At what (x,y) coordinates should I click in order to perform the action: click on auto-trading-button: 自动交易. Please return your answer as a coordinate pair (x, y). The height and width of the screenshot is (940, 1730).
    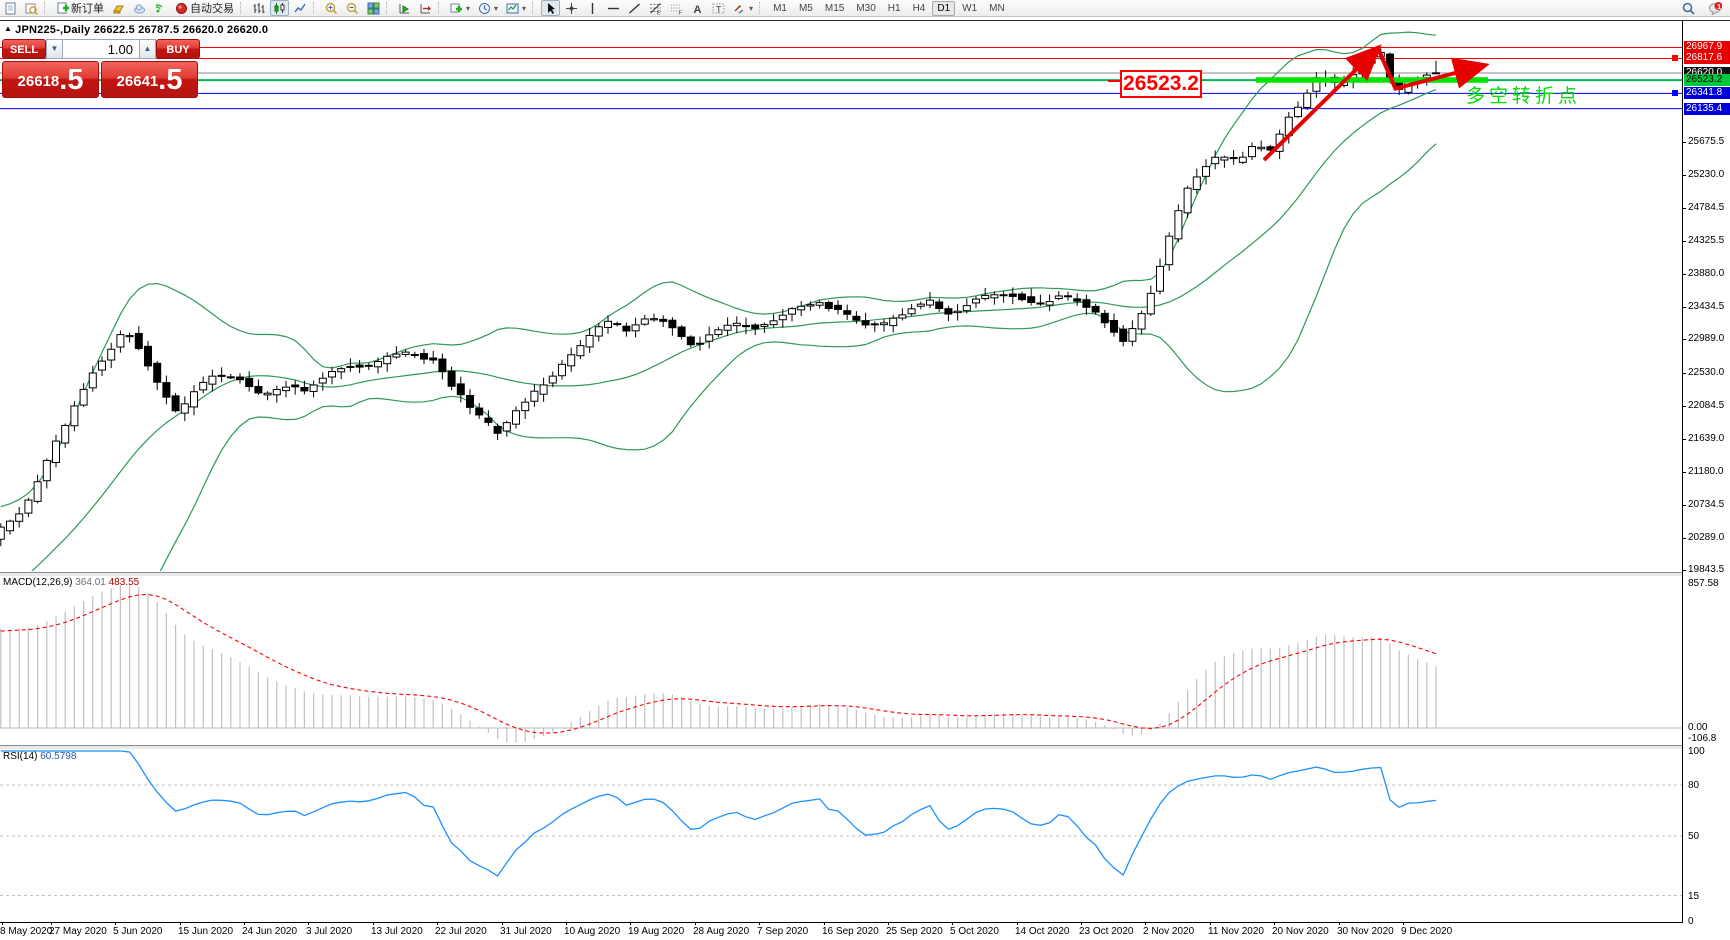
    Looking at the image, I should click on (204, 8).